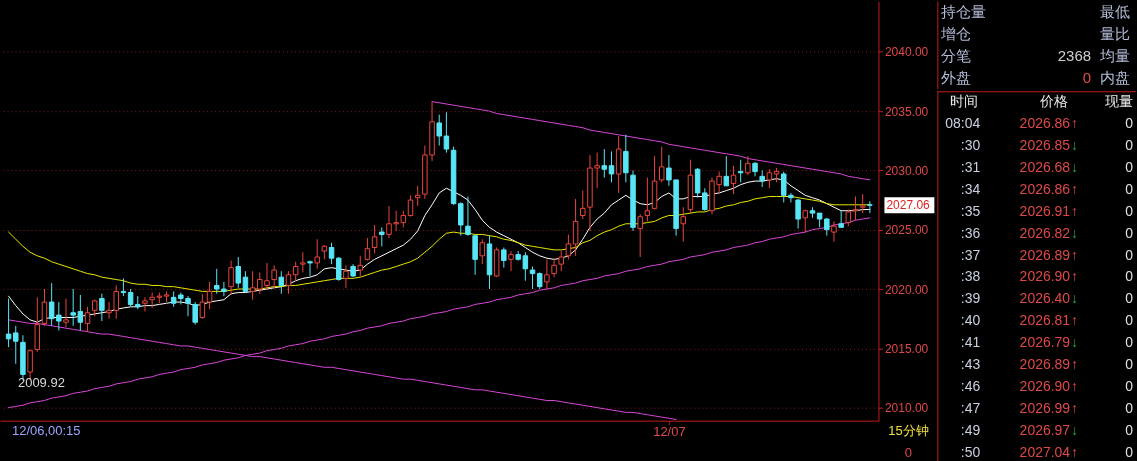  Describe the element at coordinates (970, 232) in the screenshot. I see `text: :36` at that location.